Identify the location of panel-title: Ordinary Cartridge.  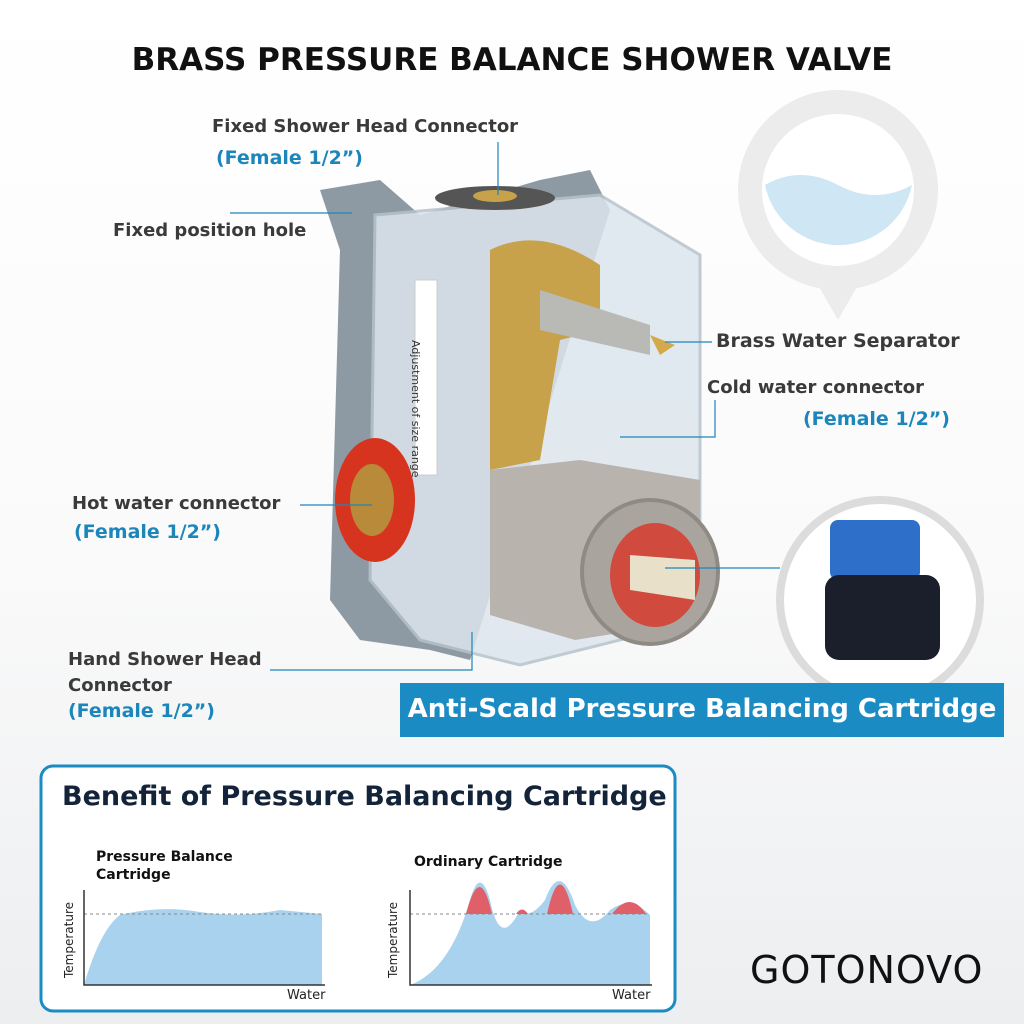
(488, 862).